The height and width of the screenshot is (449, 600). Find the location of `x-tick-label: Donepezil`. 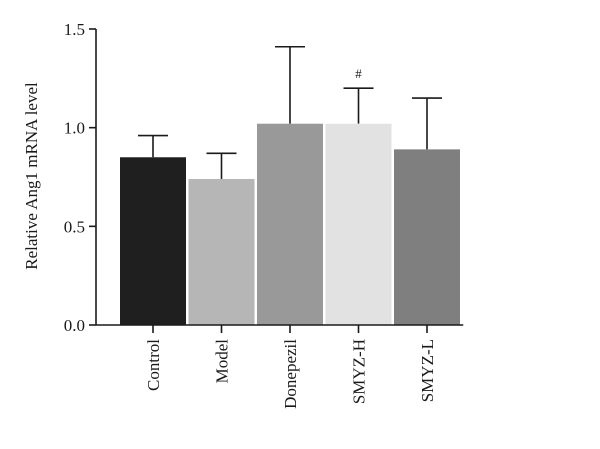

x-tick-label: Donepezil is located at coordinates (290, 374).